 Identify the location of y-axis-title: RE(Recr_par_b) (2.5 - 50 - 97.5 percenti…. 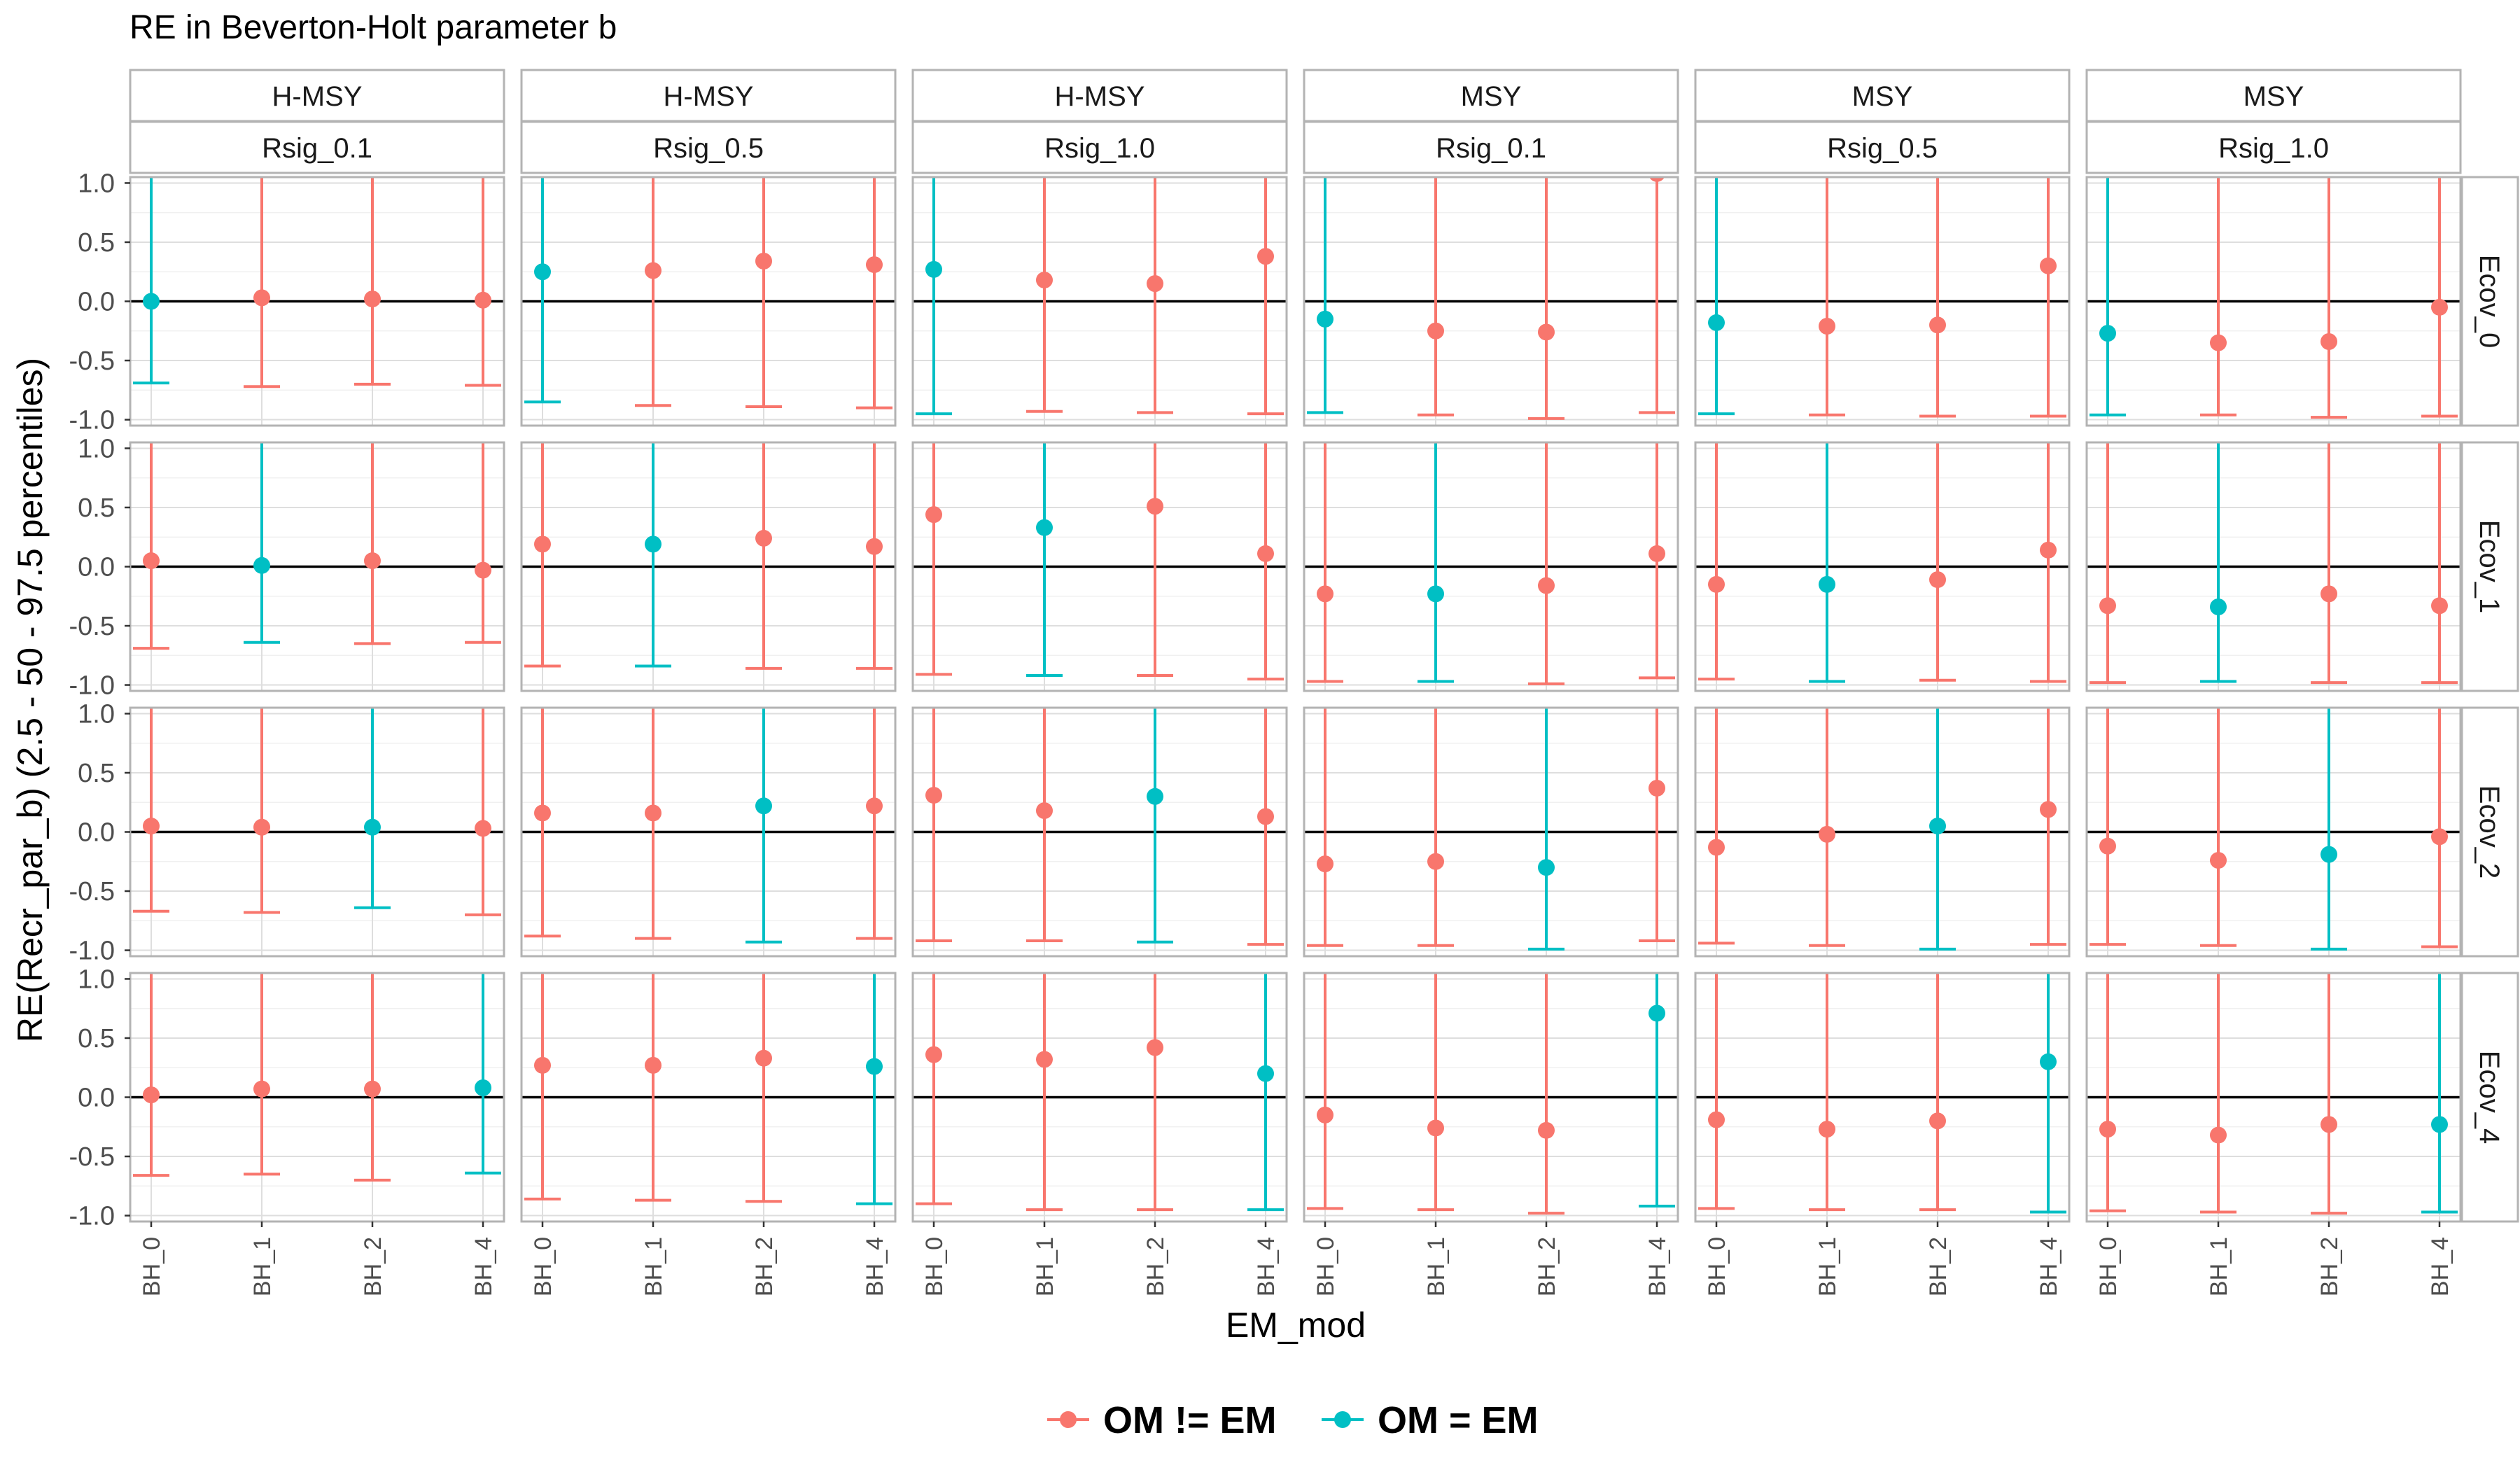
(30, 700).